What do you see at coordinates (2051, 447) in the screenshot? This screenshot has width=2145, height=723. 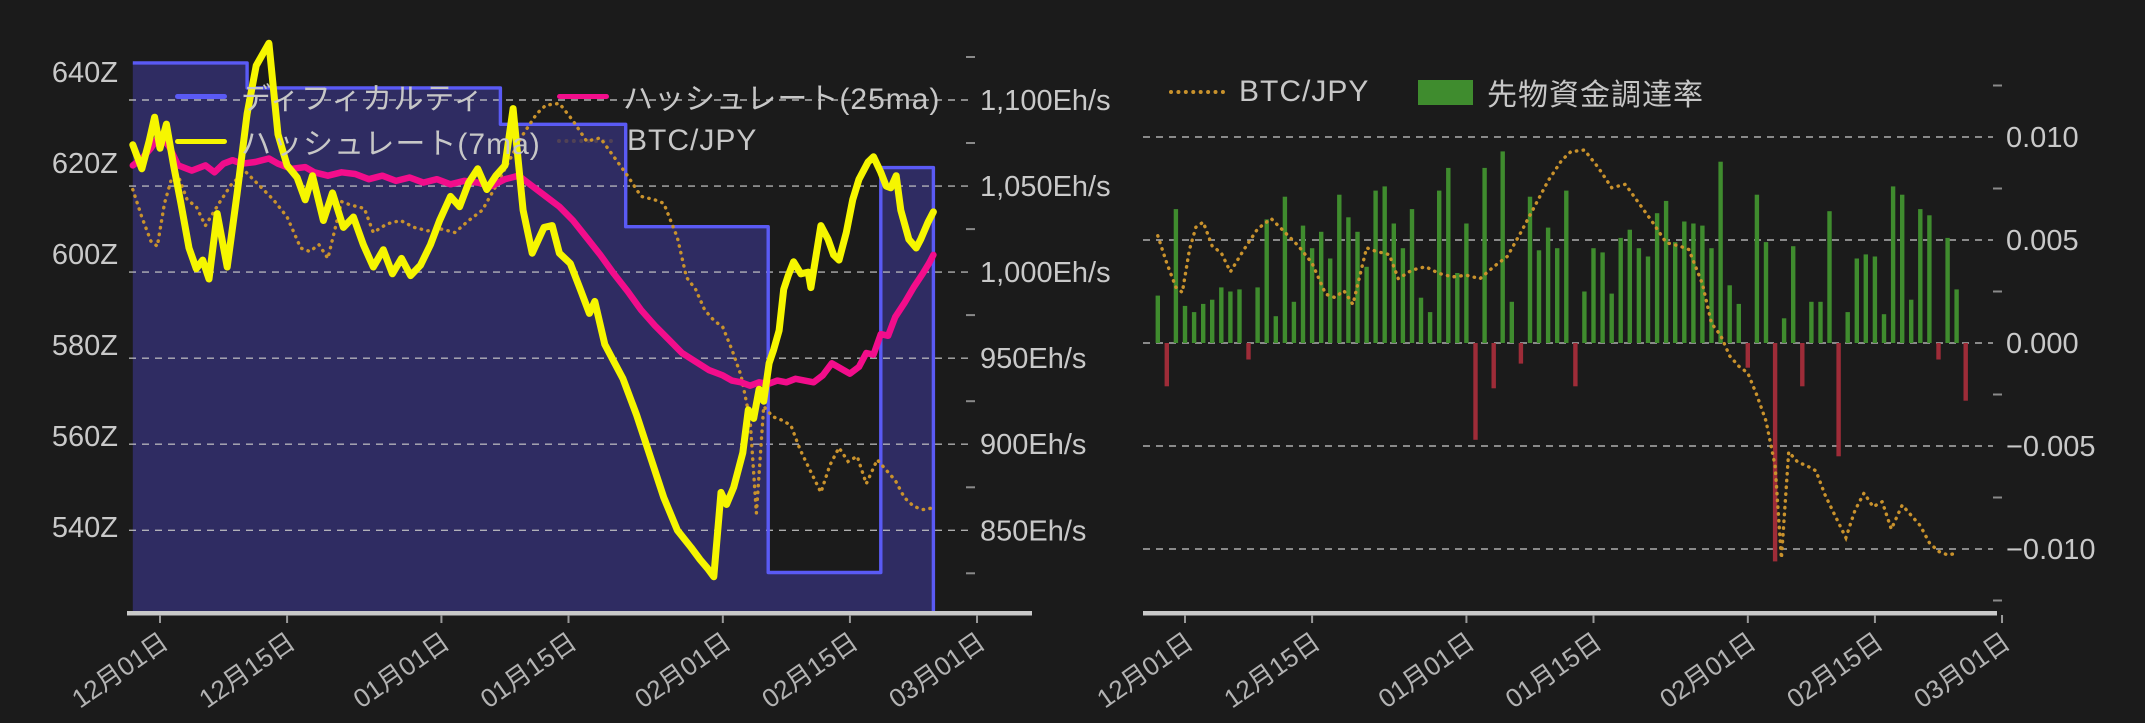 I see `svg-text: −0.005` at bounding box center [2051, 447].